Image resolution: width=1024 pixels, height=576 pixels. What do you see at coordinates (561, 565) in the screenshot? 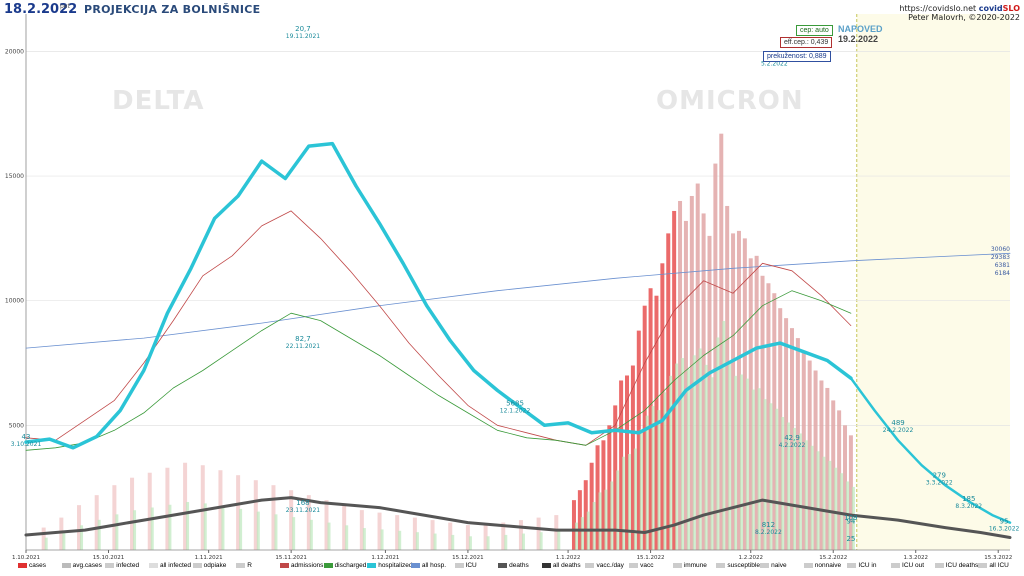
I see `legend-item: all deaths` at bounding box center [561, 565].